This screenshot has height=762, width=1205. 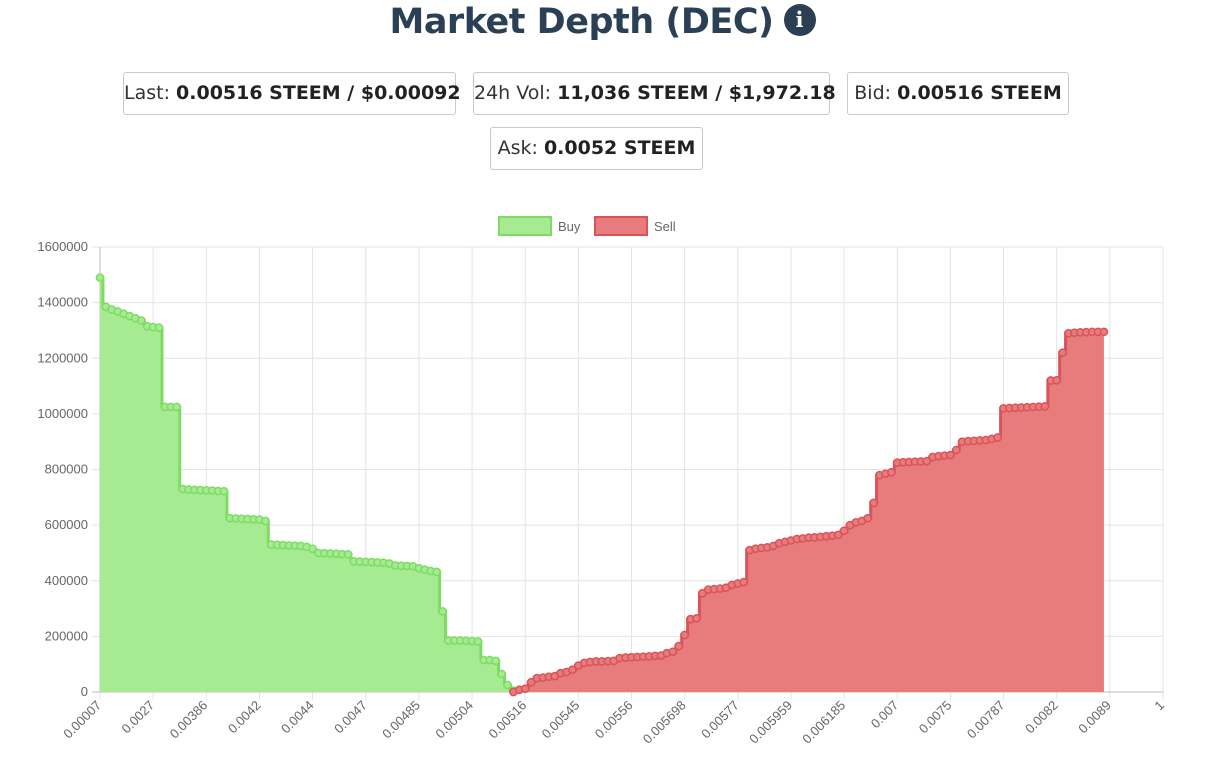 What do you see at coordinates (66, 580) in the screenshot?
I see `y-tick-label: 400000` at bounding box center [66, 580].